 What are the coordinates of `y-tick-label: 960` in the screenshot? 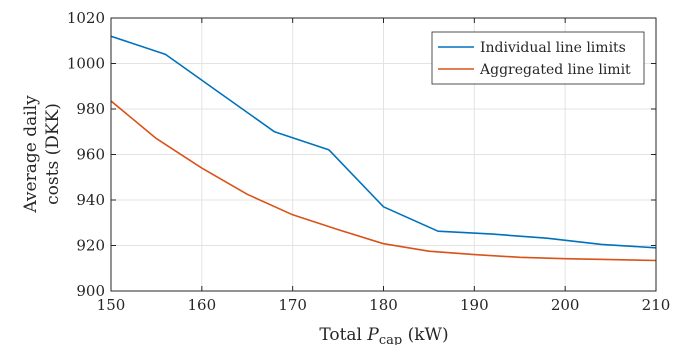 It's located at (90, 155).